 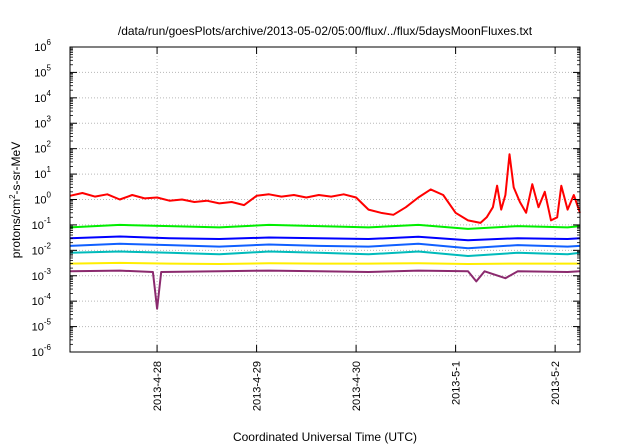 I want to click on y-tick-label: 10⁻⁵, so click(x=42, y=326).